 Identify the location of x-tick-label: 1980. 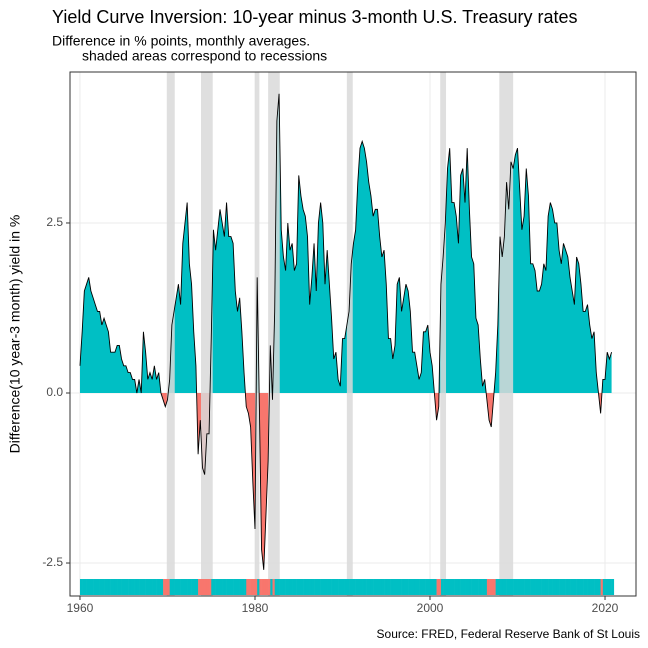
(255, 608).